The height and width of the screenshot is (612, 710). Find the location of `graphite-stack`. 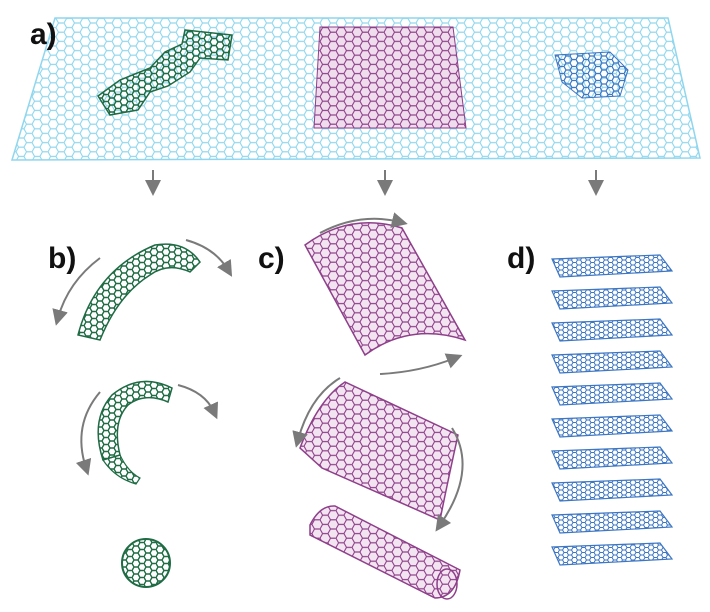

graphite-stack is located at coordinates (612, 410).